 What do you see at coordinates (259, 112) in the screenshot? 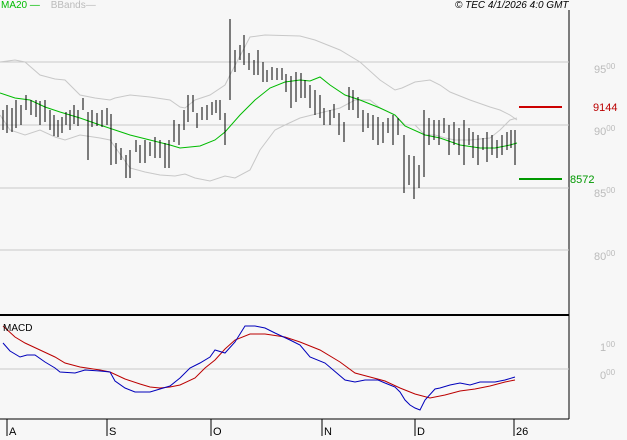
I see `ma20-line` at bounding box center [259, 112].